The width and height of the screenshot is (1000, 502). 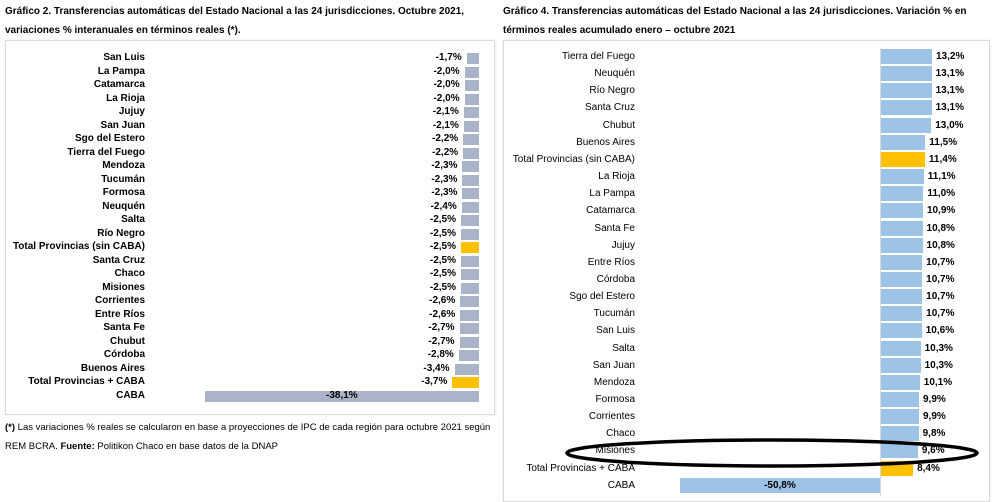 I want to click on category-label: Formosa, so click(x=615, y=399).